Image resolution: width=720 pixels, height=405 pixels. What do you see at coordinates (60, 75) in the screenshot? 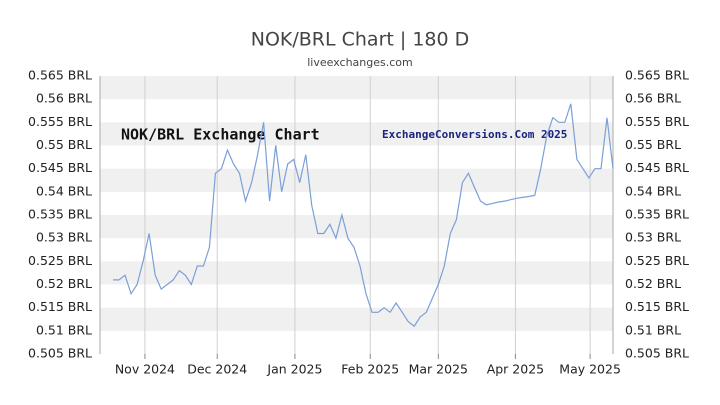
I see `y-tick-label: 0.565 BRL` at bounding box center [60, 75].